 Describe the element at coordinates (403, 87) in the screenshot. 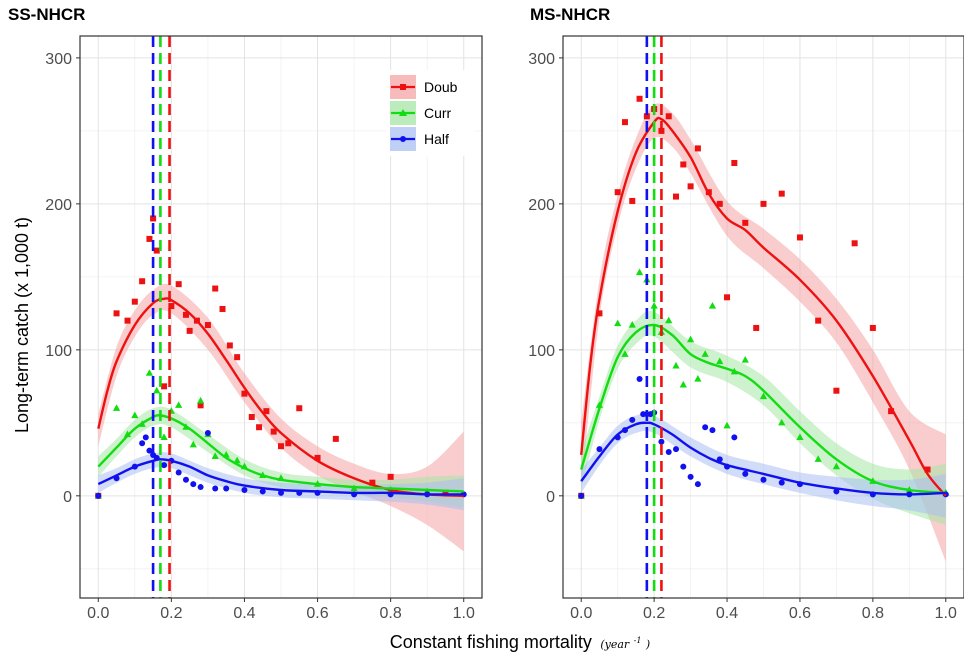

I see `legend-marker-doub` at that location.